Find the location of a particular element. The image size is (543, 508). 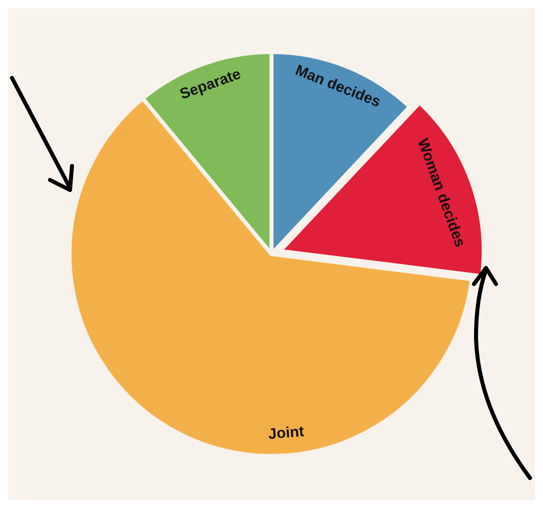

slice-label: Woman decides is located at coordinates (441, 193).